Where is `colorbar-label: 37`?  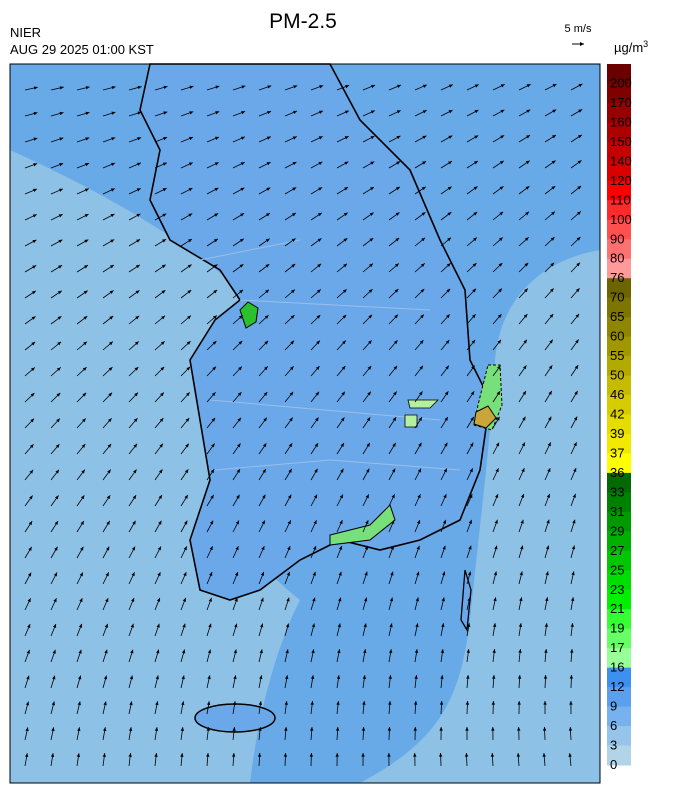 colorbar-label: 37 is located at coordinates (617, 452).